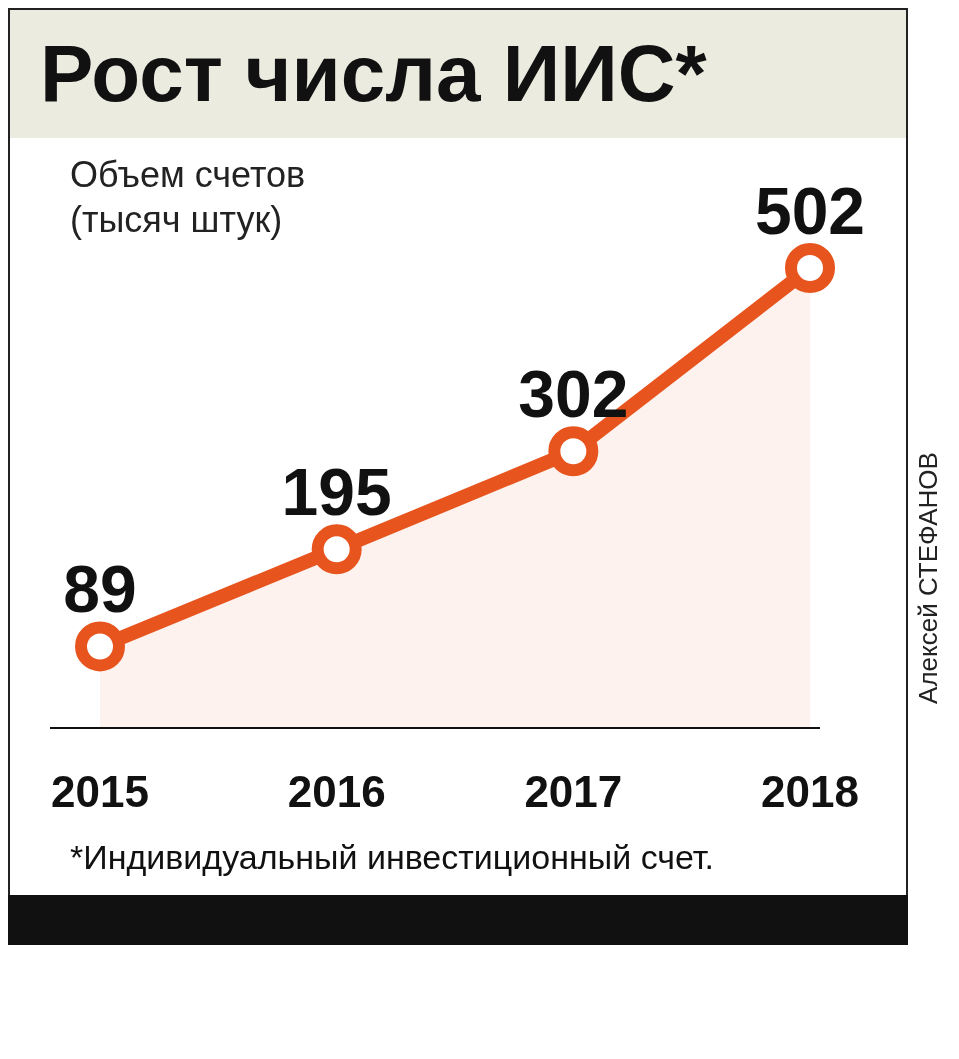 This screenshot has width=959, height=1059. I want to click on data-label: 195, so click(336, 492).